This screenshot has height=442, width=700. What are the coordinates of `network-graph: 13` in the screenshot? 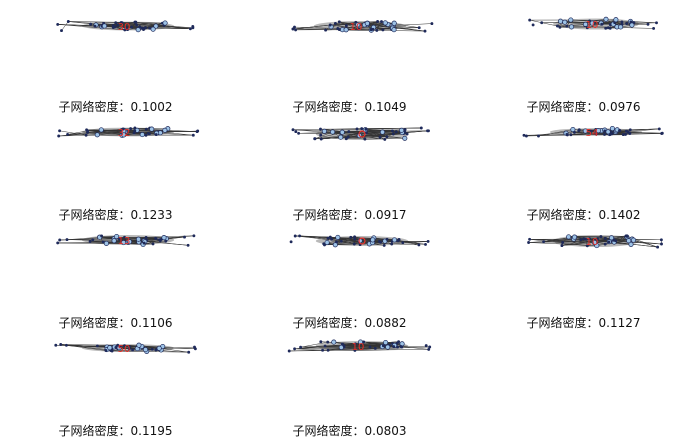 It's located at (116, 266).